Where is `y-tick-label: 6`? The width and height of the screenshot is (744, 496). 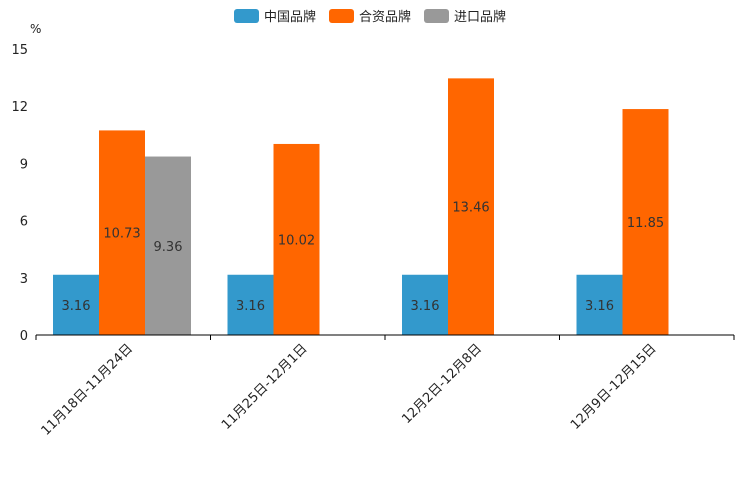 y-tick-label: 6 is located at coordinates (24, 222).